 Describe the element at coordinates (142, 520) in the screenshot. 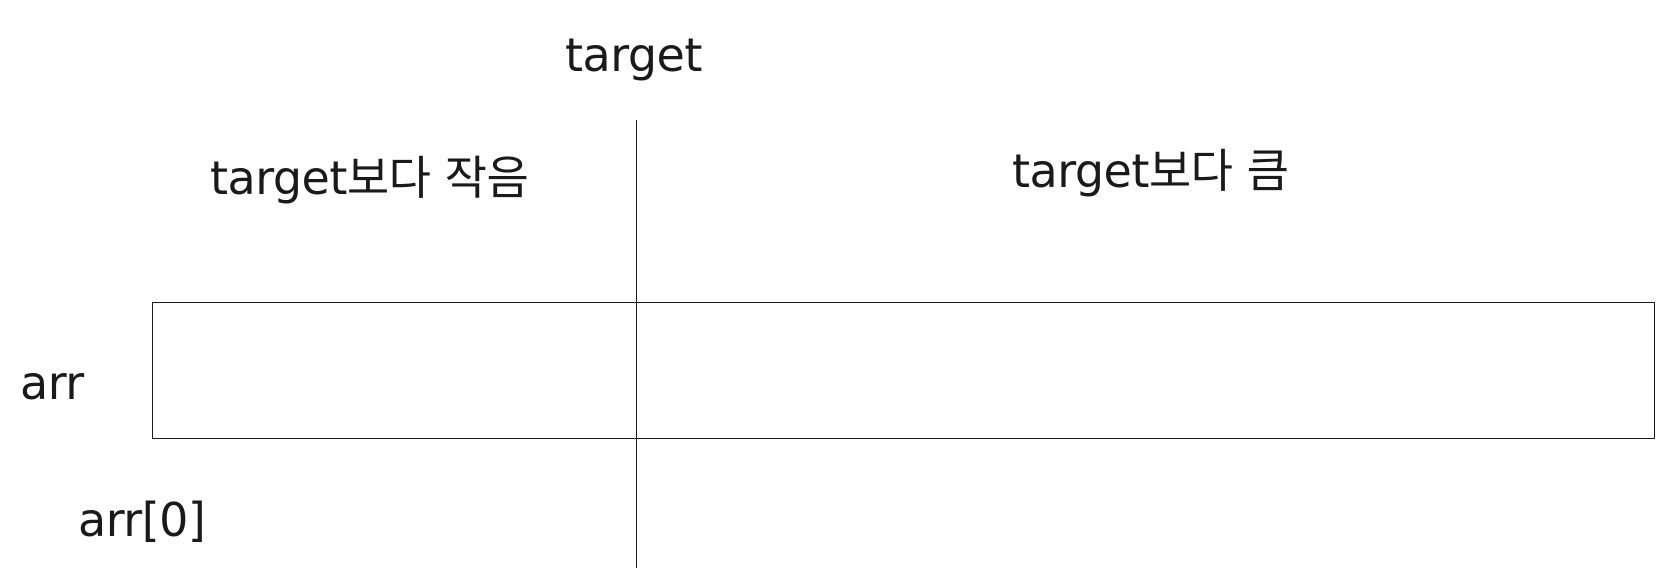

I see `array-first-index-label: arr[0]` at that location.